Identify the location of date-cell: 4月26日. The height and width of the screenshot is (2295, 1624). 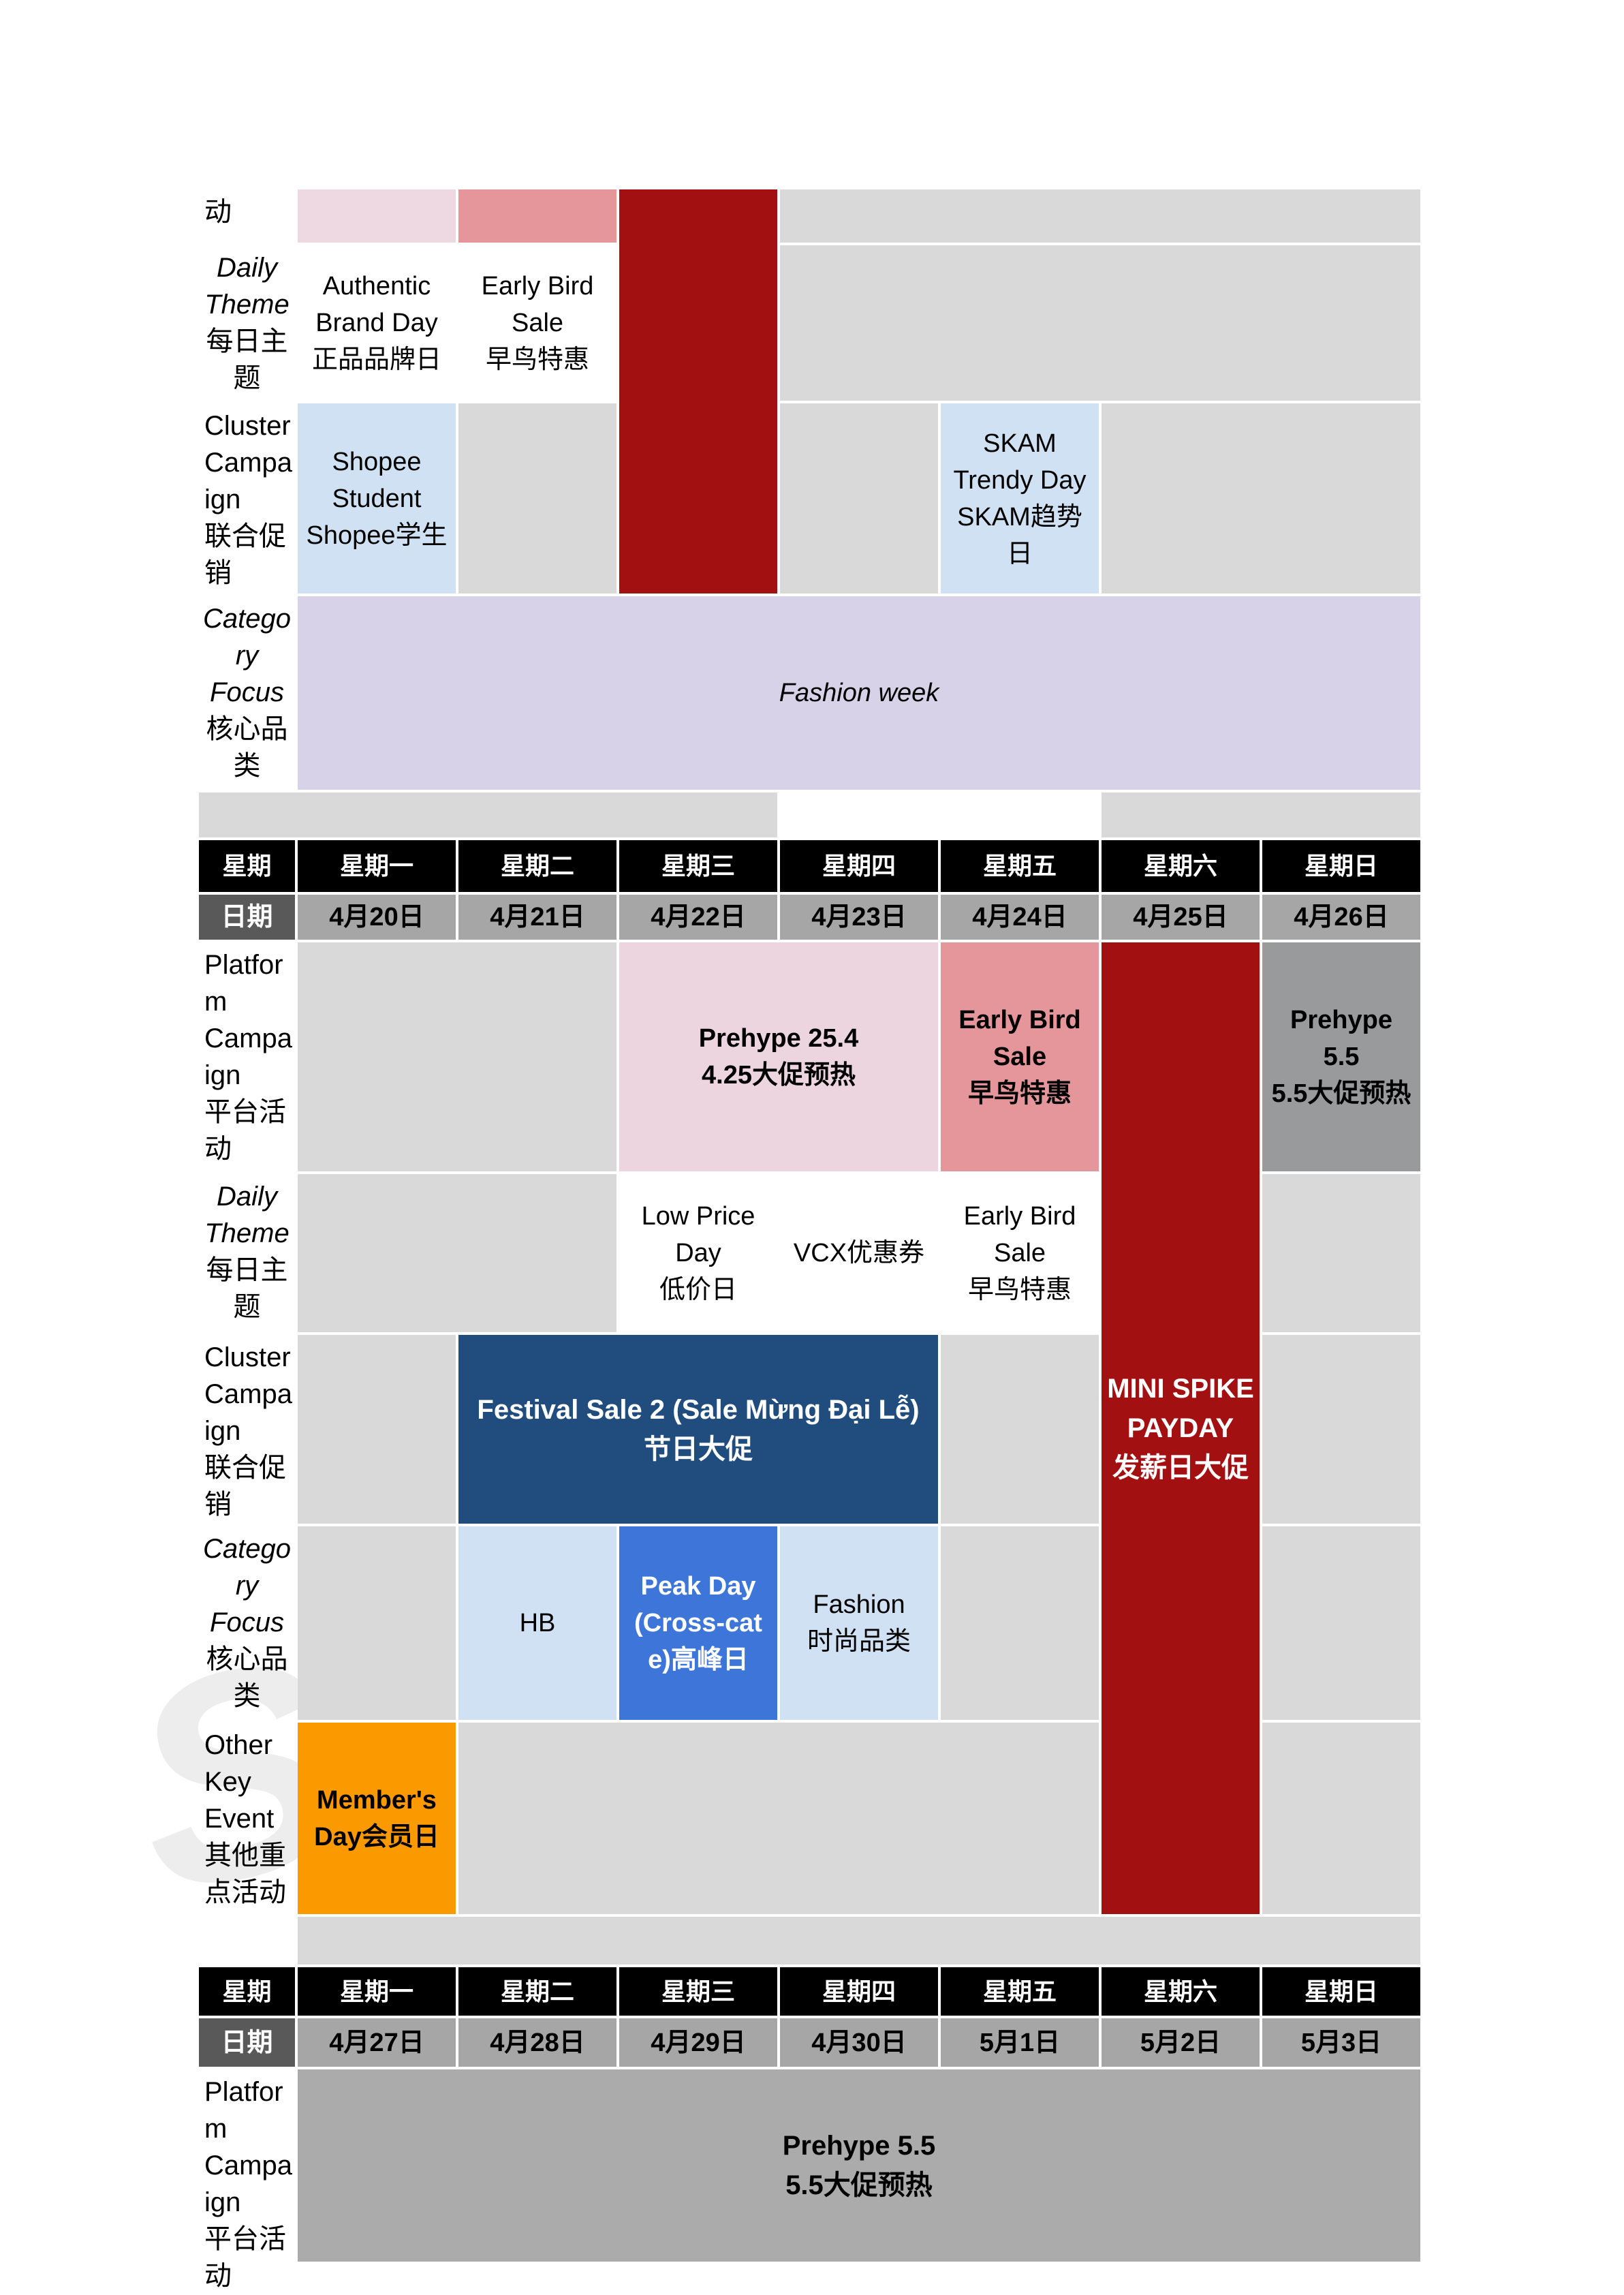
(1341, 917).